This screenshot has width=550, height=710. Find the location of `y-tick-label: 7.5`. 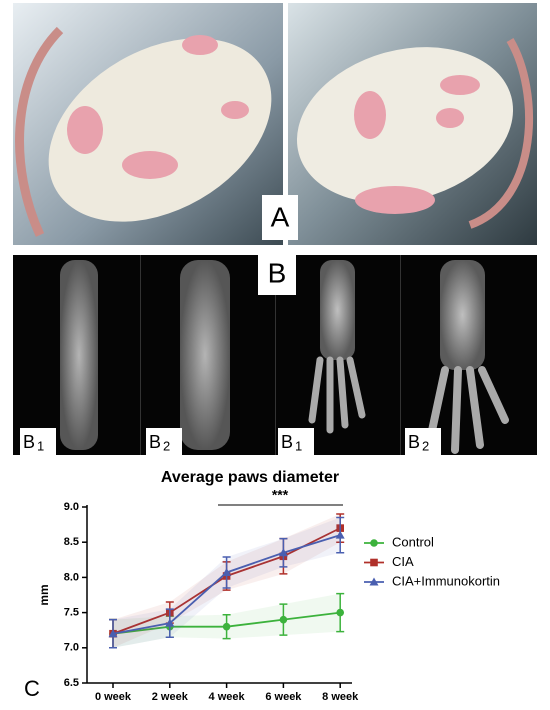

y-tick-label: 7.5 is located at coordinates (71, 613).